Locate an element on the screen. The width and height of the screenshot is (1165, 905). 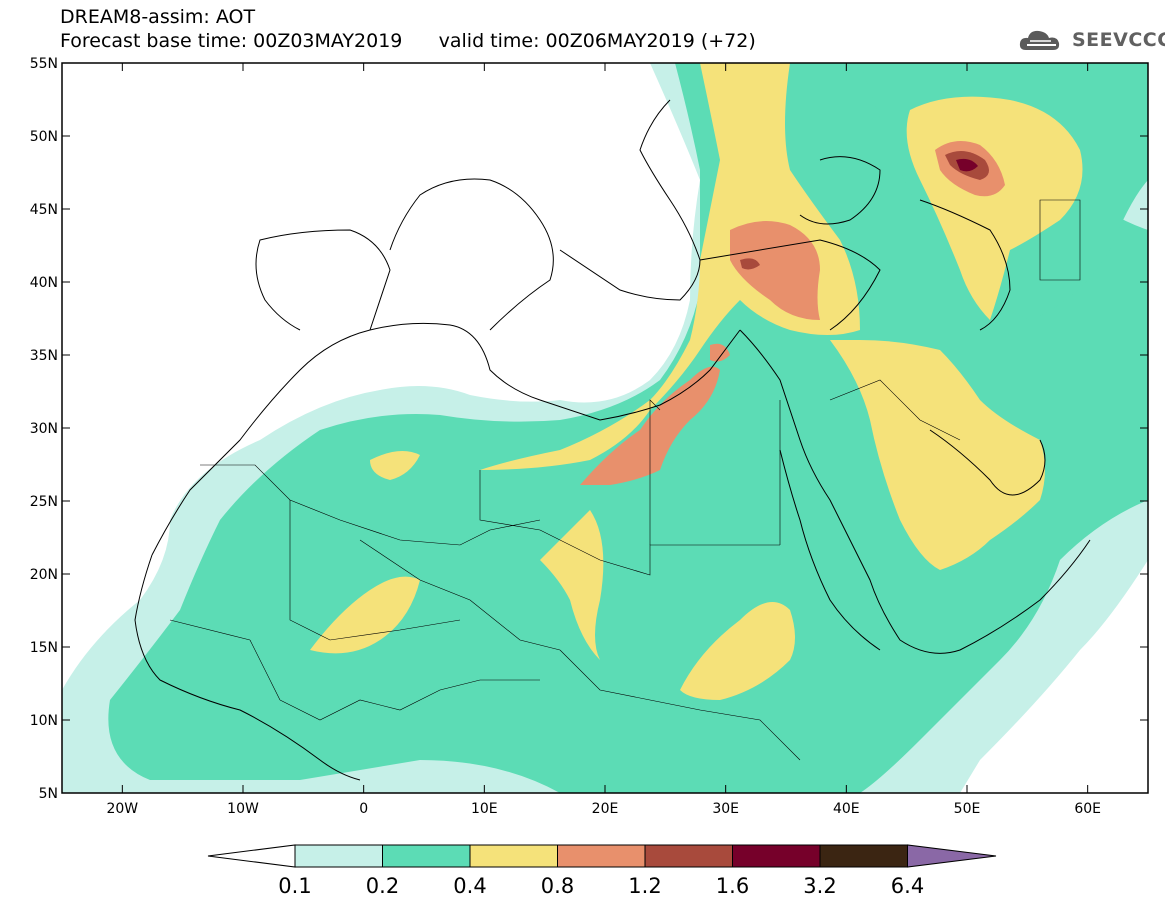
lat-tick-label: 20N is located at coordinates (44, 575).